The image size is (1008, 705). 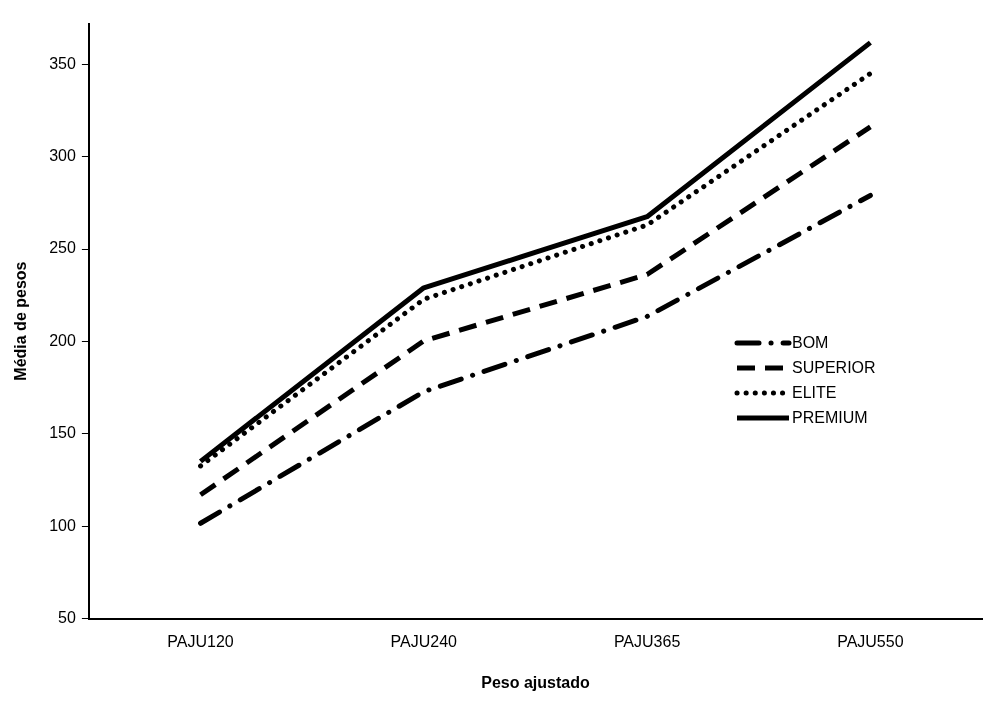 I want to click on legend-label: ELITE, so click(x=814, y=392).